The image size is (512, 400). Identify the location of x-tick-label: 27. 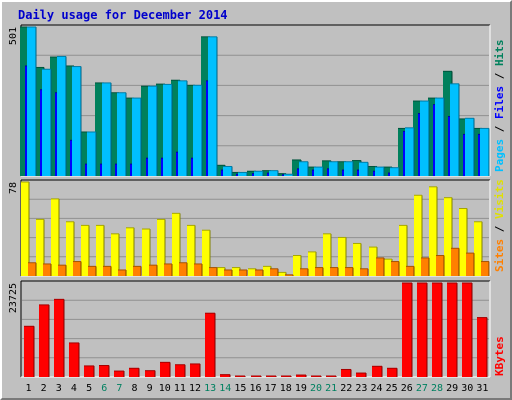
(422, 388).